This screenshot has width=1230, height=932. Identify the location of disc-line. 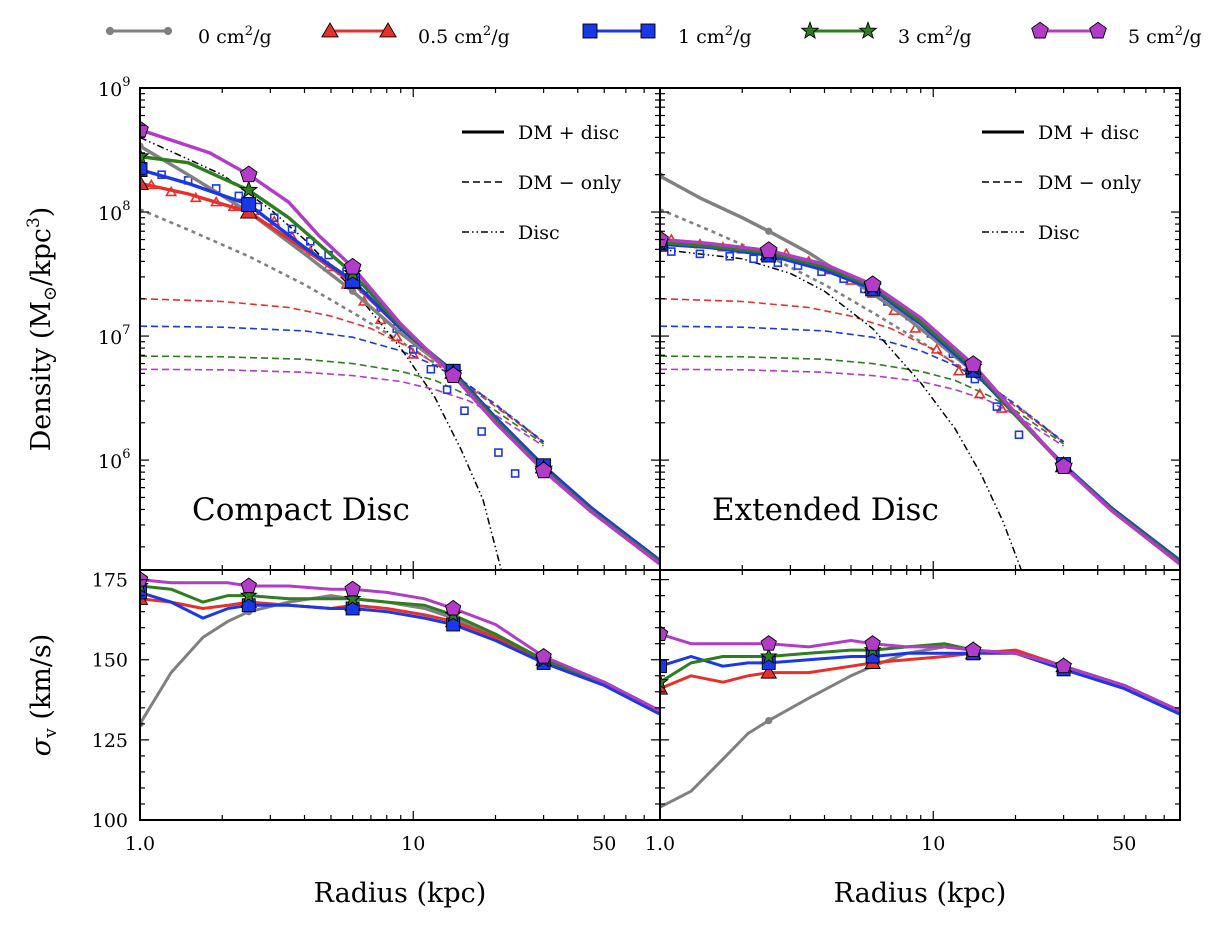
(841, 409).